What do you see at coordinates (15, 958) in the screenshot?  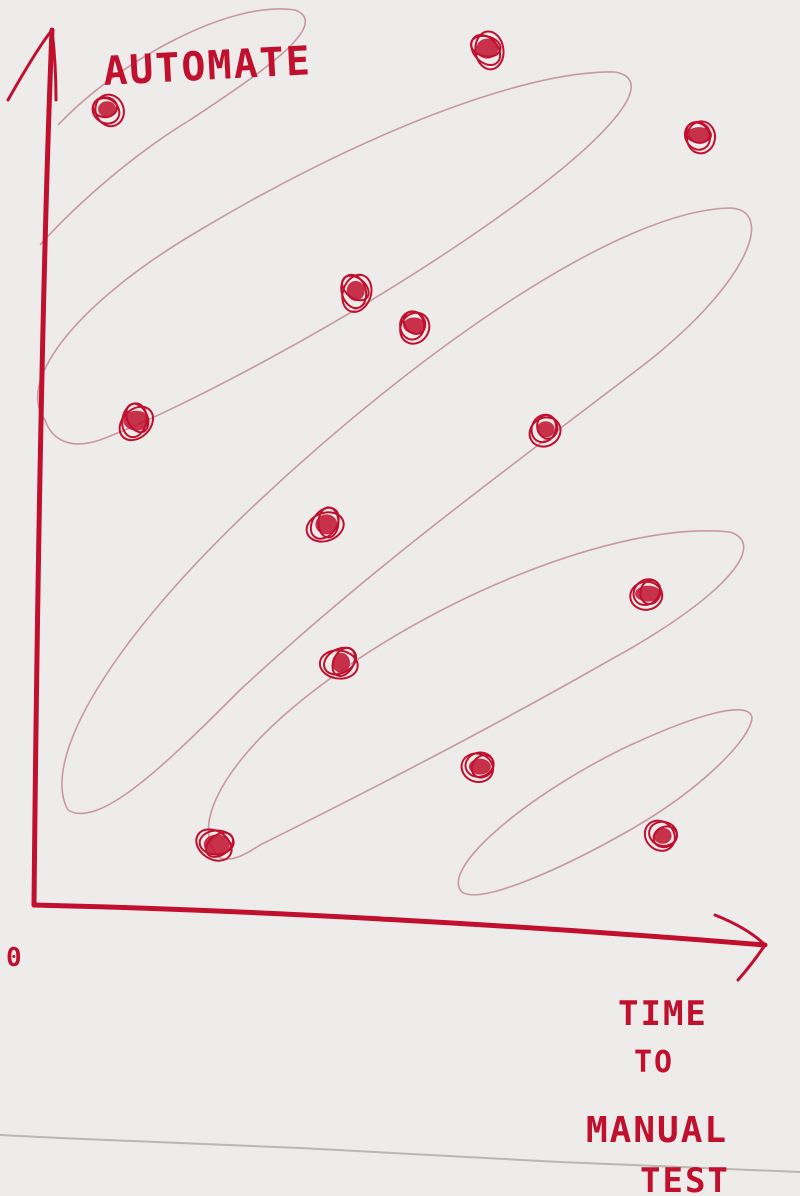 I see `origin-label: 0` at bounding box center [15, 958].